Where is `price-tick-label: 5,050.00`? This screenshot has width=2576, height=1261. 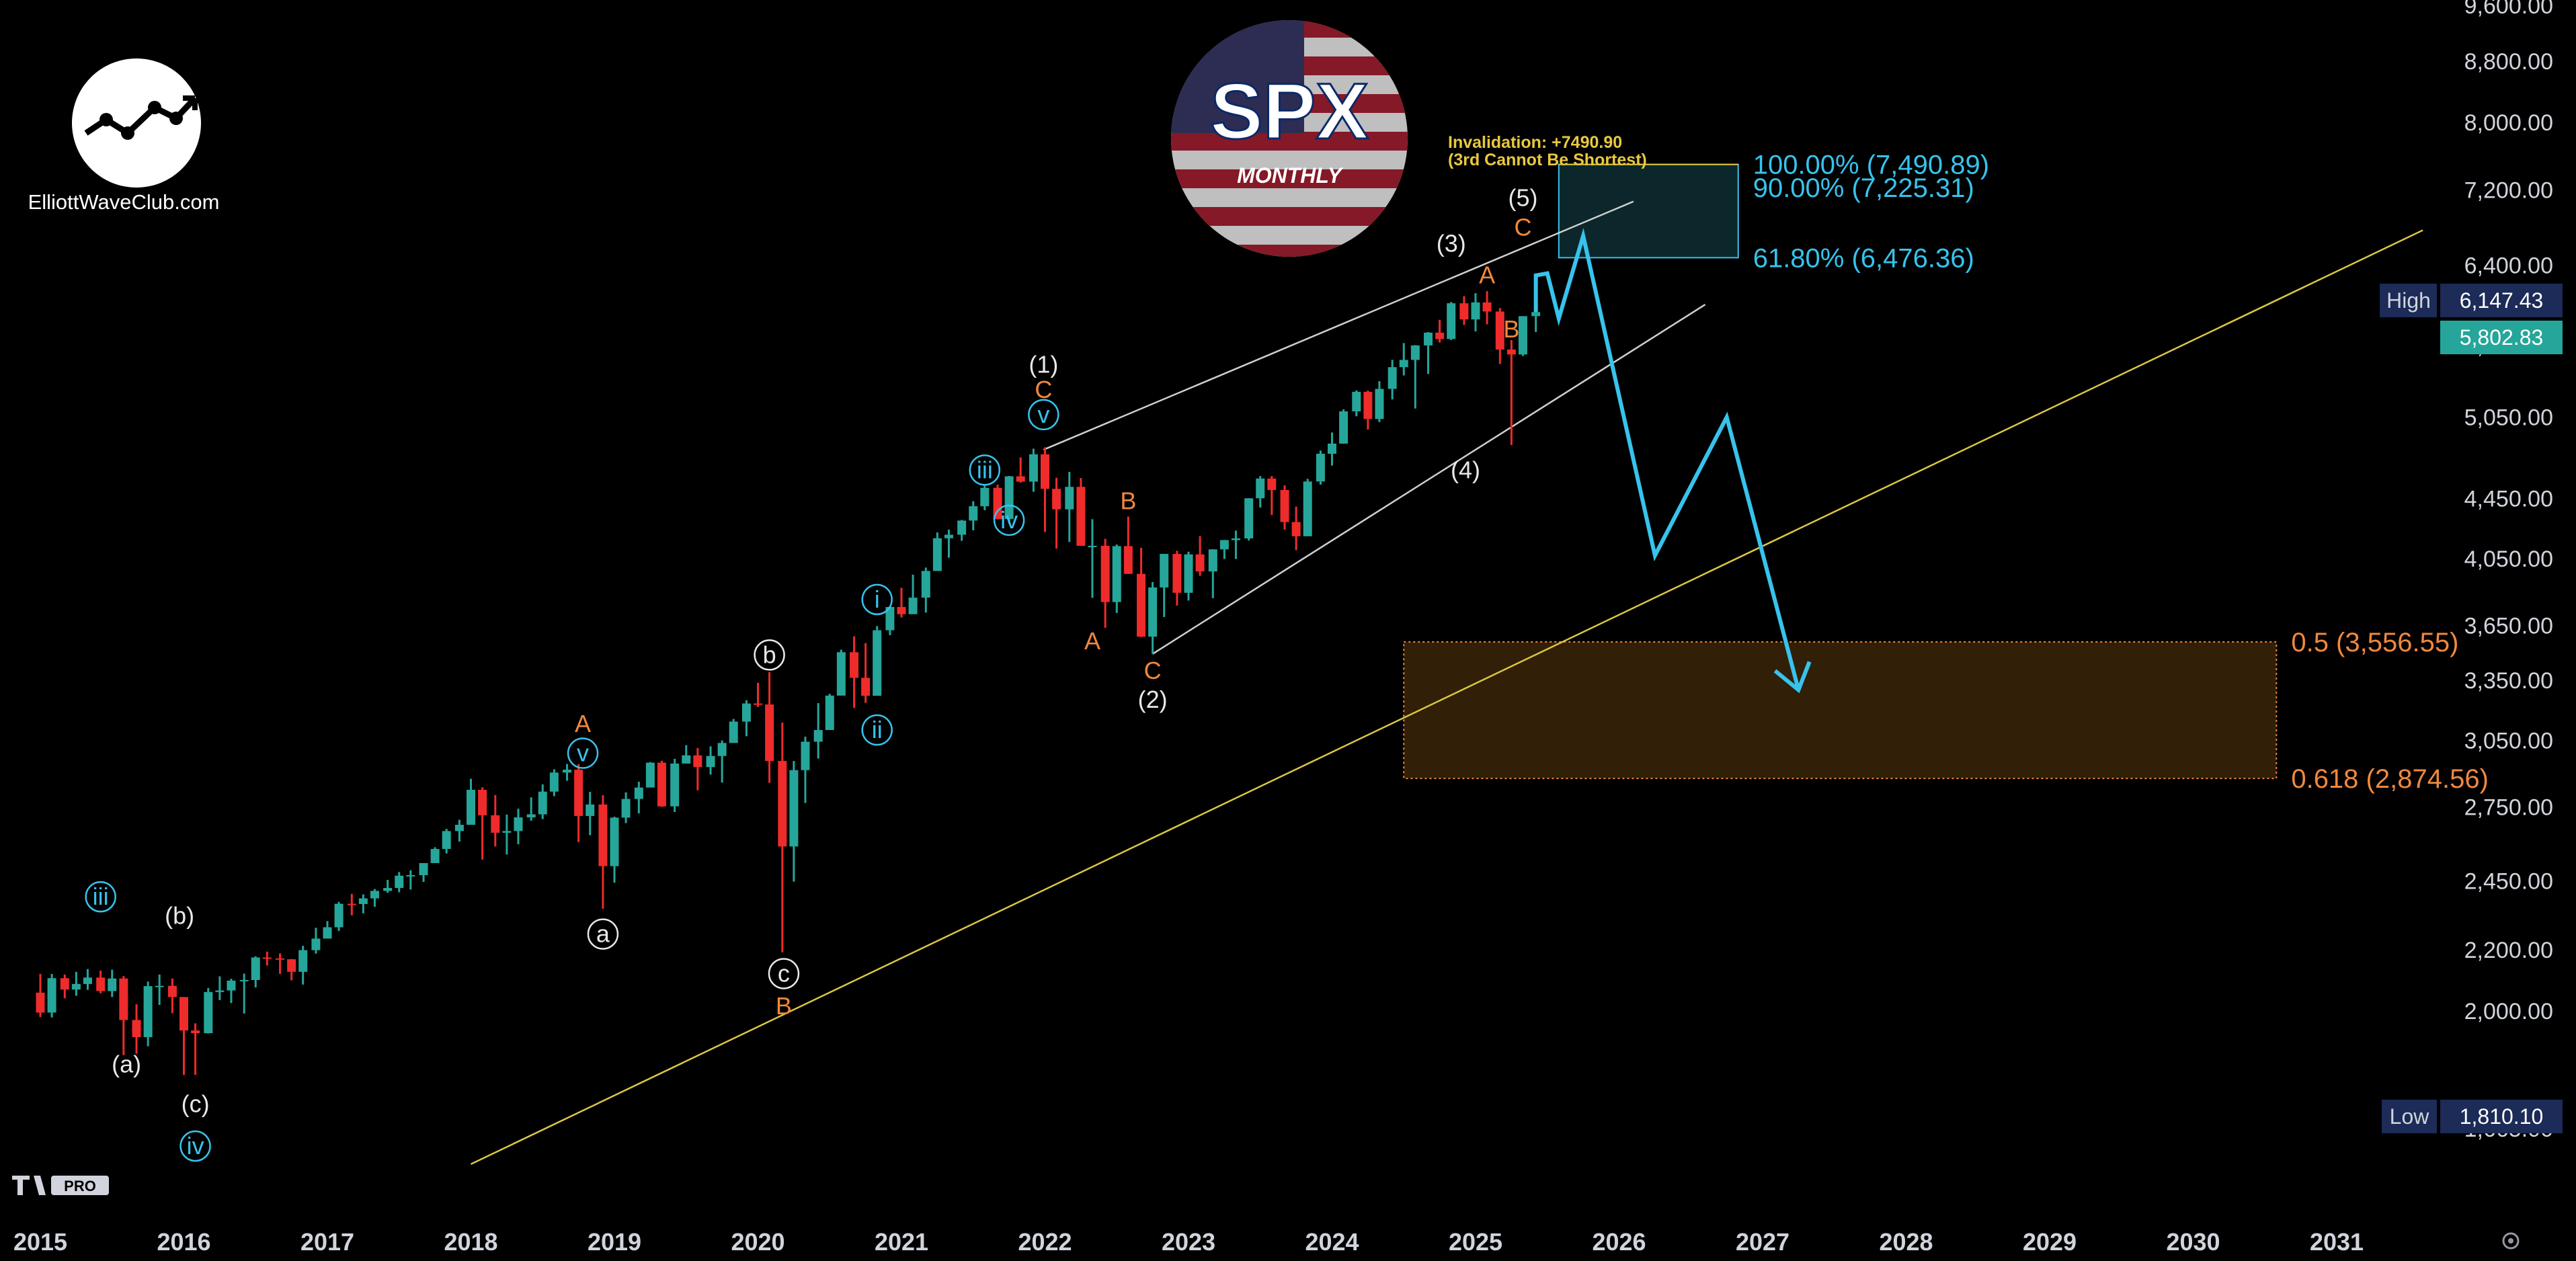 price-tick-label: 5,050.00 is located at coordinates (2508, 418).